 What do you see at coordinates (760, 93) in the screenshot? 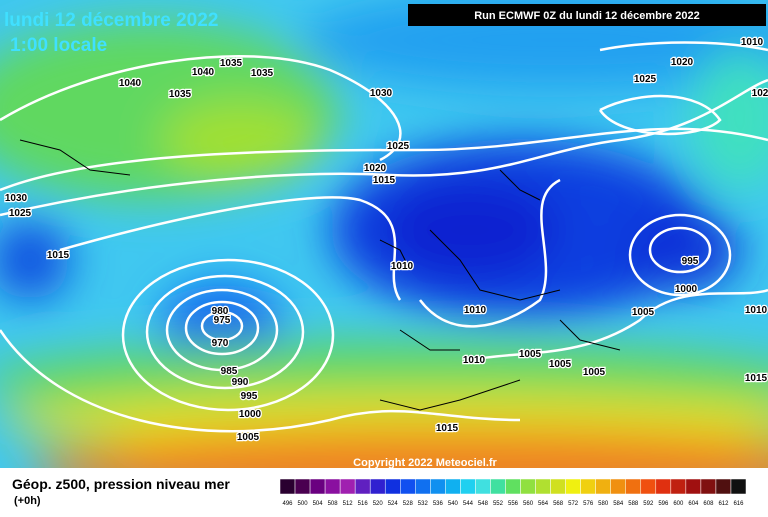
I see `isobar-label: 102` at bounding box center [760, 93].